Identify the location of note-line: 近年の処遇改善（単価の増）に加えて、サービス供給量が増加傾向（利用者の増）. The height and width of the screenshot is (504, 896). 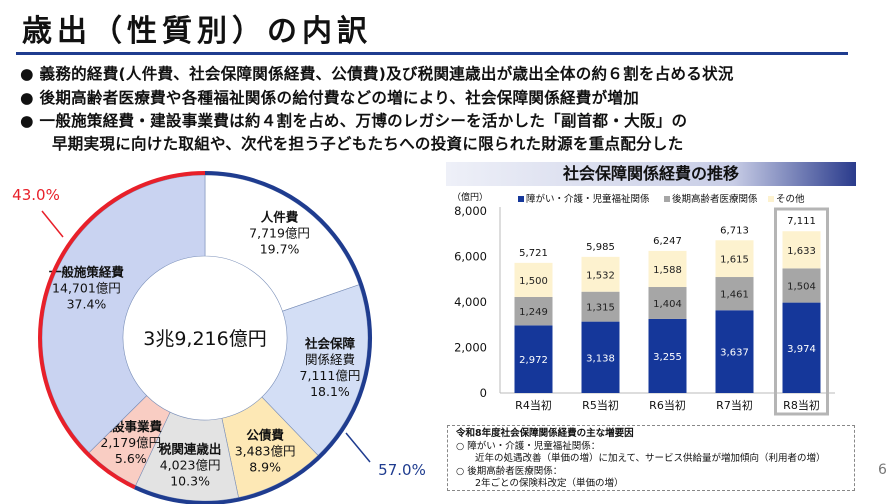
(641, 458).